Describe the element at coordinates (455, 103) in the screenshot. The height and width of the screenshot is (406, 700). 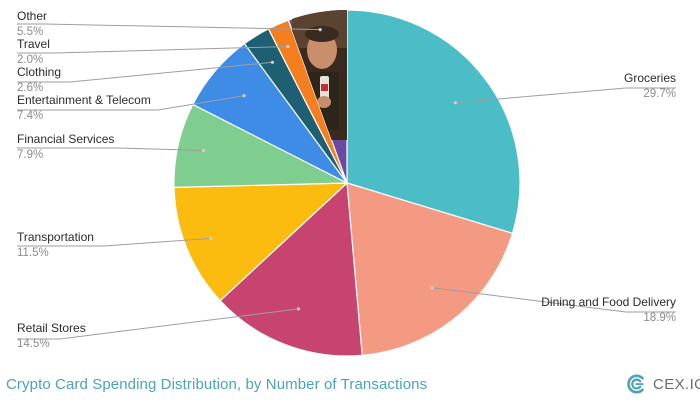
I see `leader-dot-groceries` at that location.